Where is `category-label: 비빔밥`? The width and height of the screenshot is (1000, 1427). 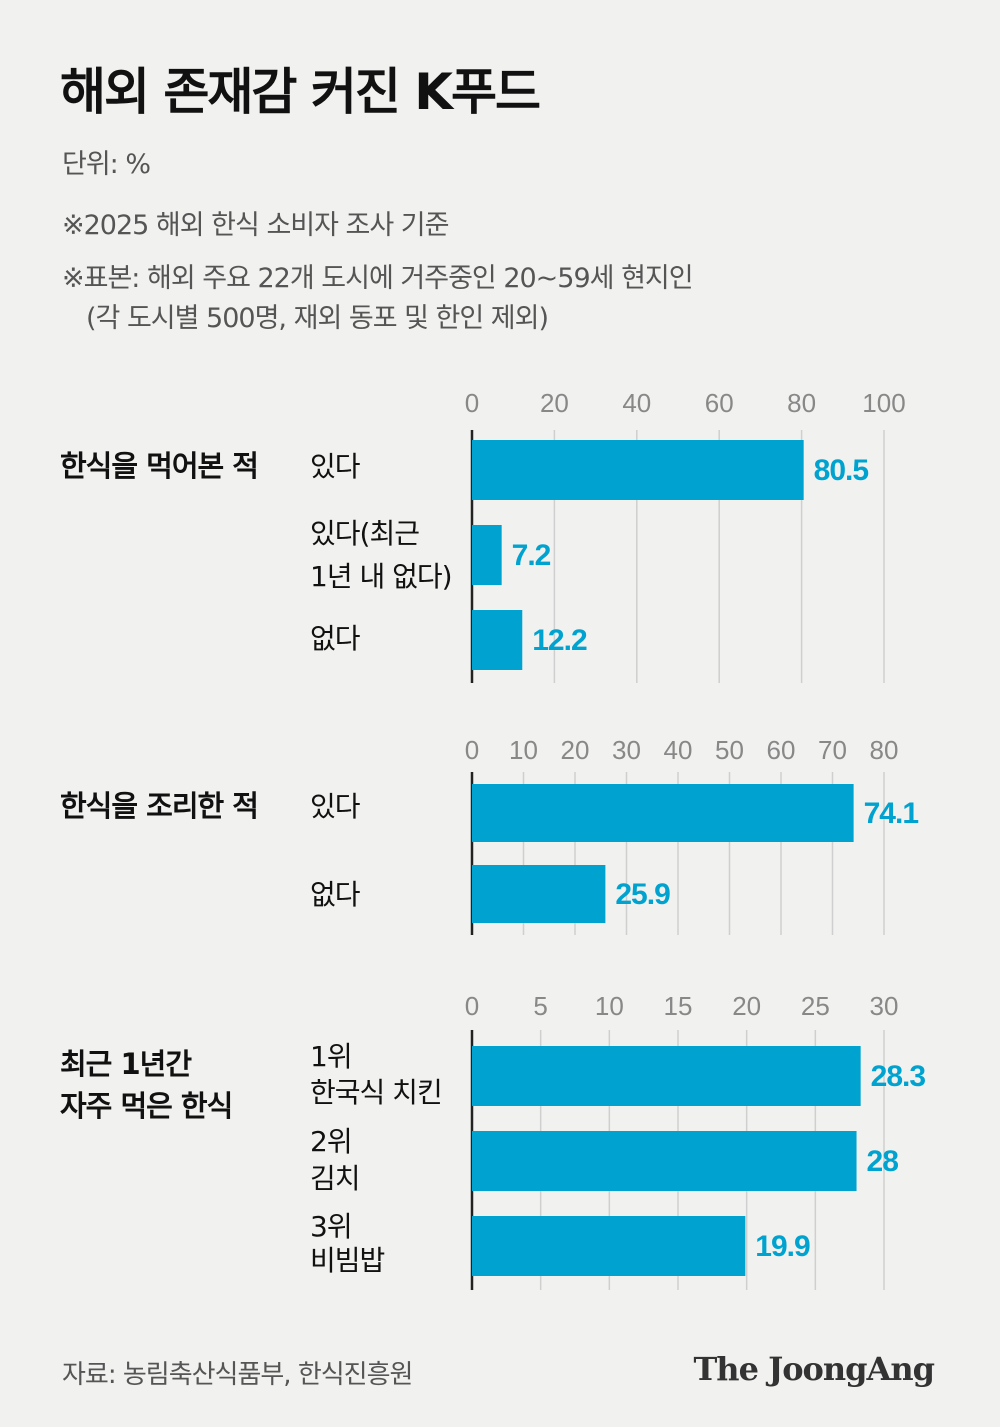
category-label: 비빔밥 is located at coordinates (347, 1260).